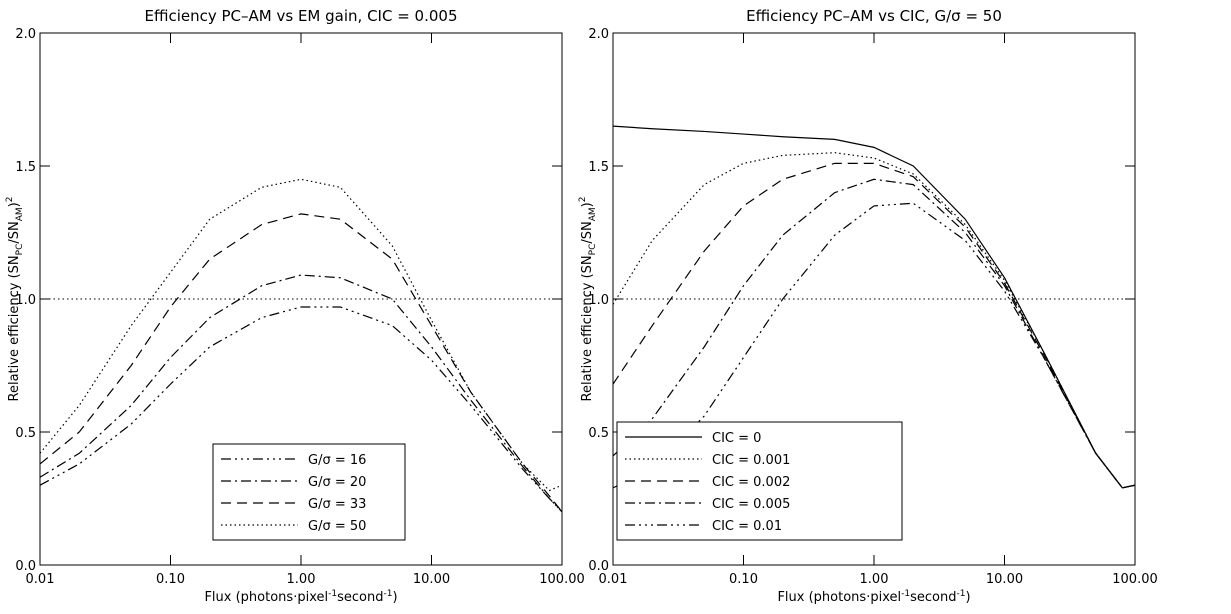 Image resolution: width=1231 pixels, height=614 pixels. Describe the element at coordinates (337, 504) in the screenshot. I see `legend-label: G/σ = 33` at that location.